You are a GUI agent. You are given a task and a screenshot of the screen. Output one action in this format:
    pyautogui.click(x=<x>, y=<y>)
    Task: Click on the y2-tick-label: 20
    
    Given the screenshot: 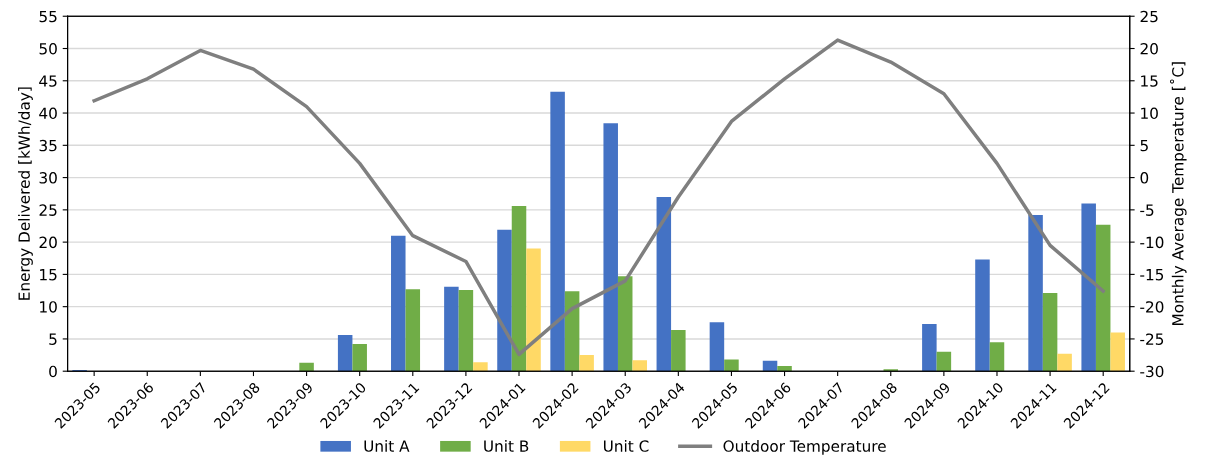 What is the action you would take?
    pyautogui.click(x=1149, y=48)
    